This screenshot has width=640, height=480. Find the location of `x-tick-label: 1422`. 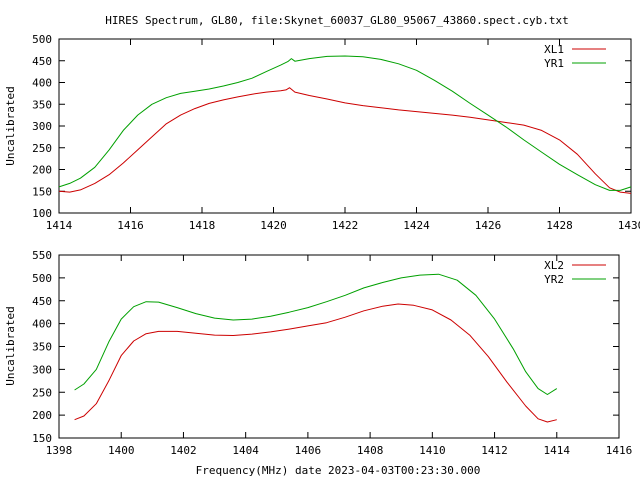

x-tick-label: 1422 is located at coordinates (345, 225).